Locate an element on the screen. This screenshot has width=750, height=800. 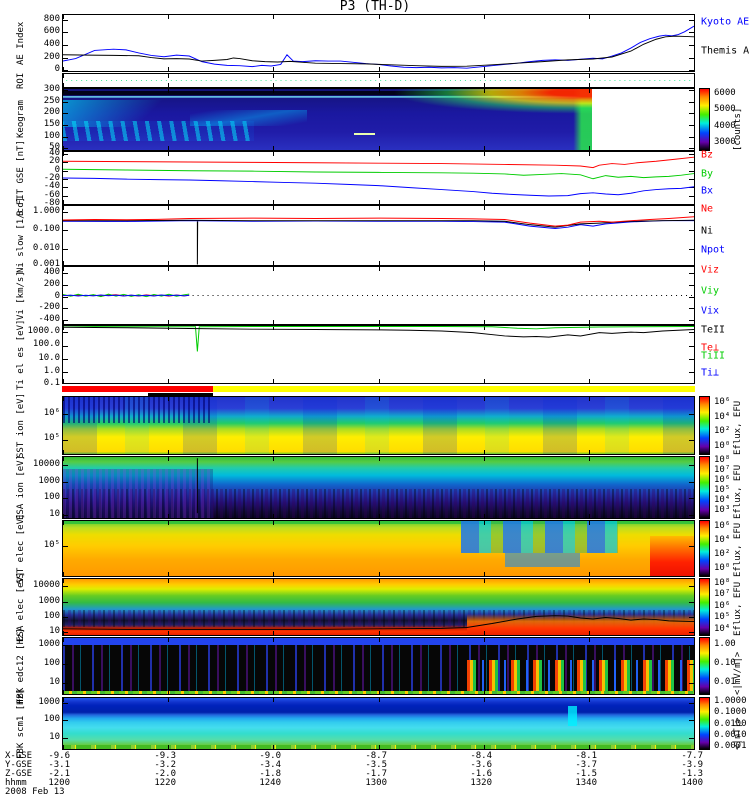
esaelec-ytick-label: 100 is located at coordinates (51, 615).